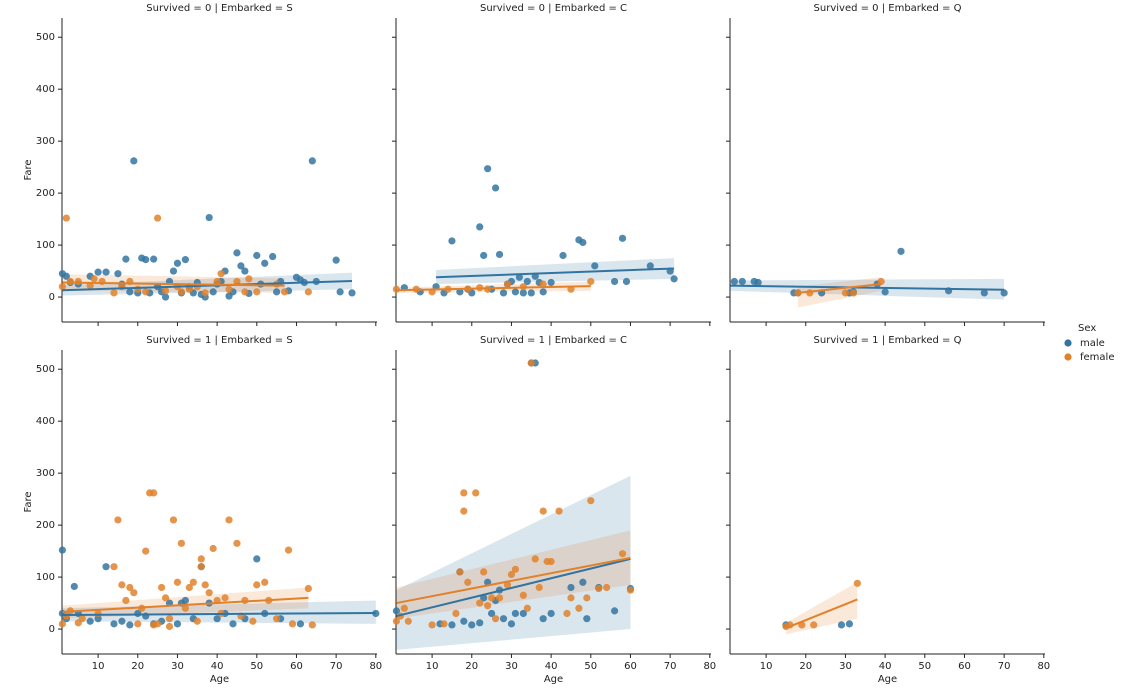 The width and height of the screenshot is (1131, 695). What do you see at coordinates (888, 8) in the screenshot?
I see `facet-title: Survived = 0 | Embarked = Q` at bounding box center [888, 8].